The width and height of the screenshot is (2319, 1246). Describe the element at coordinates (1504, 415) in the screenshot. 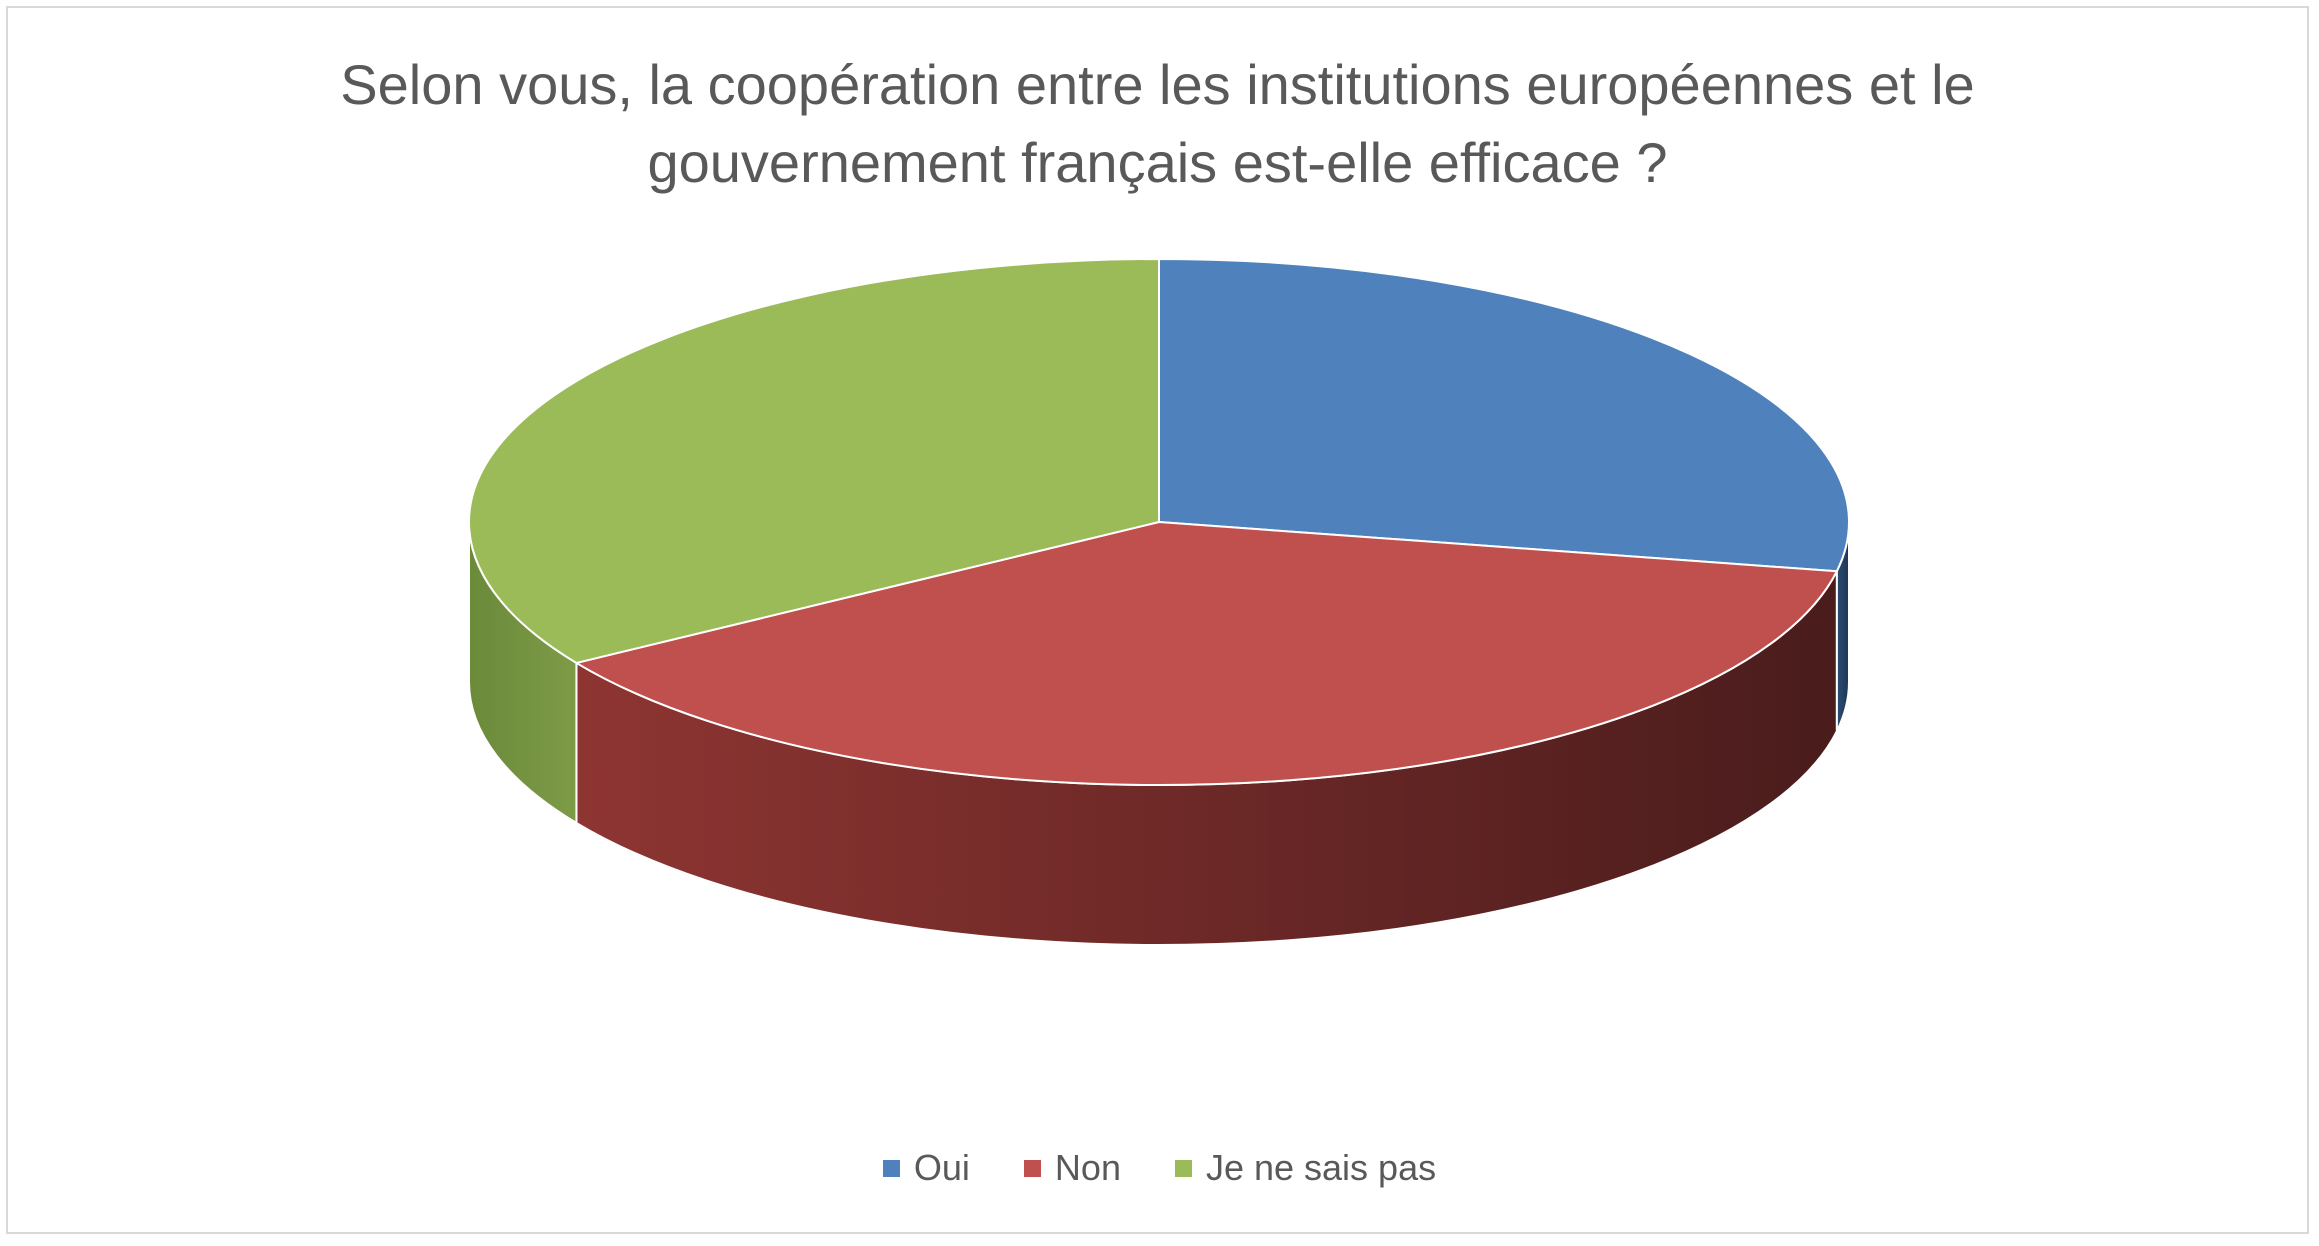

I see `pie-slice-oui` at that location.